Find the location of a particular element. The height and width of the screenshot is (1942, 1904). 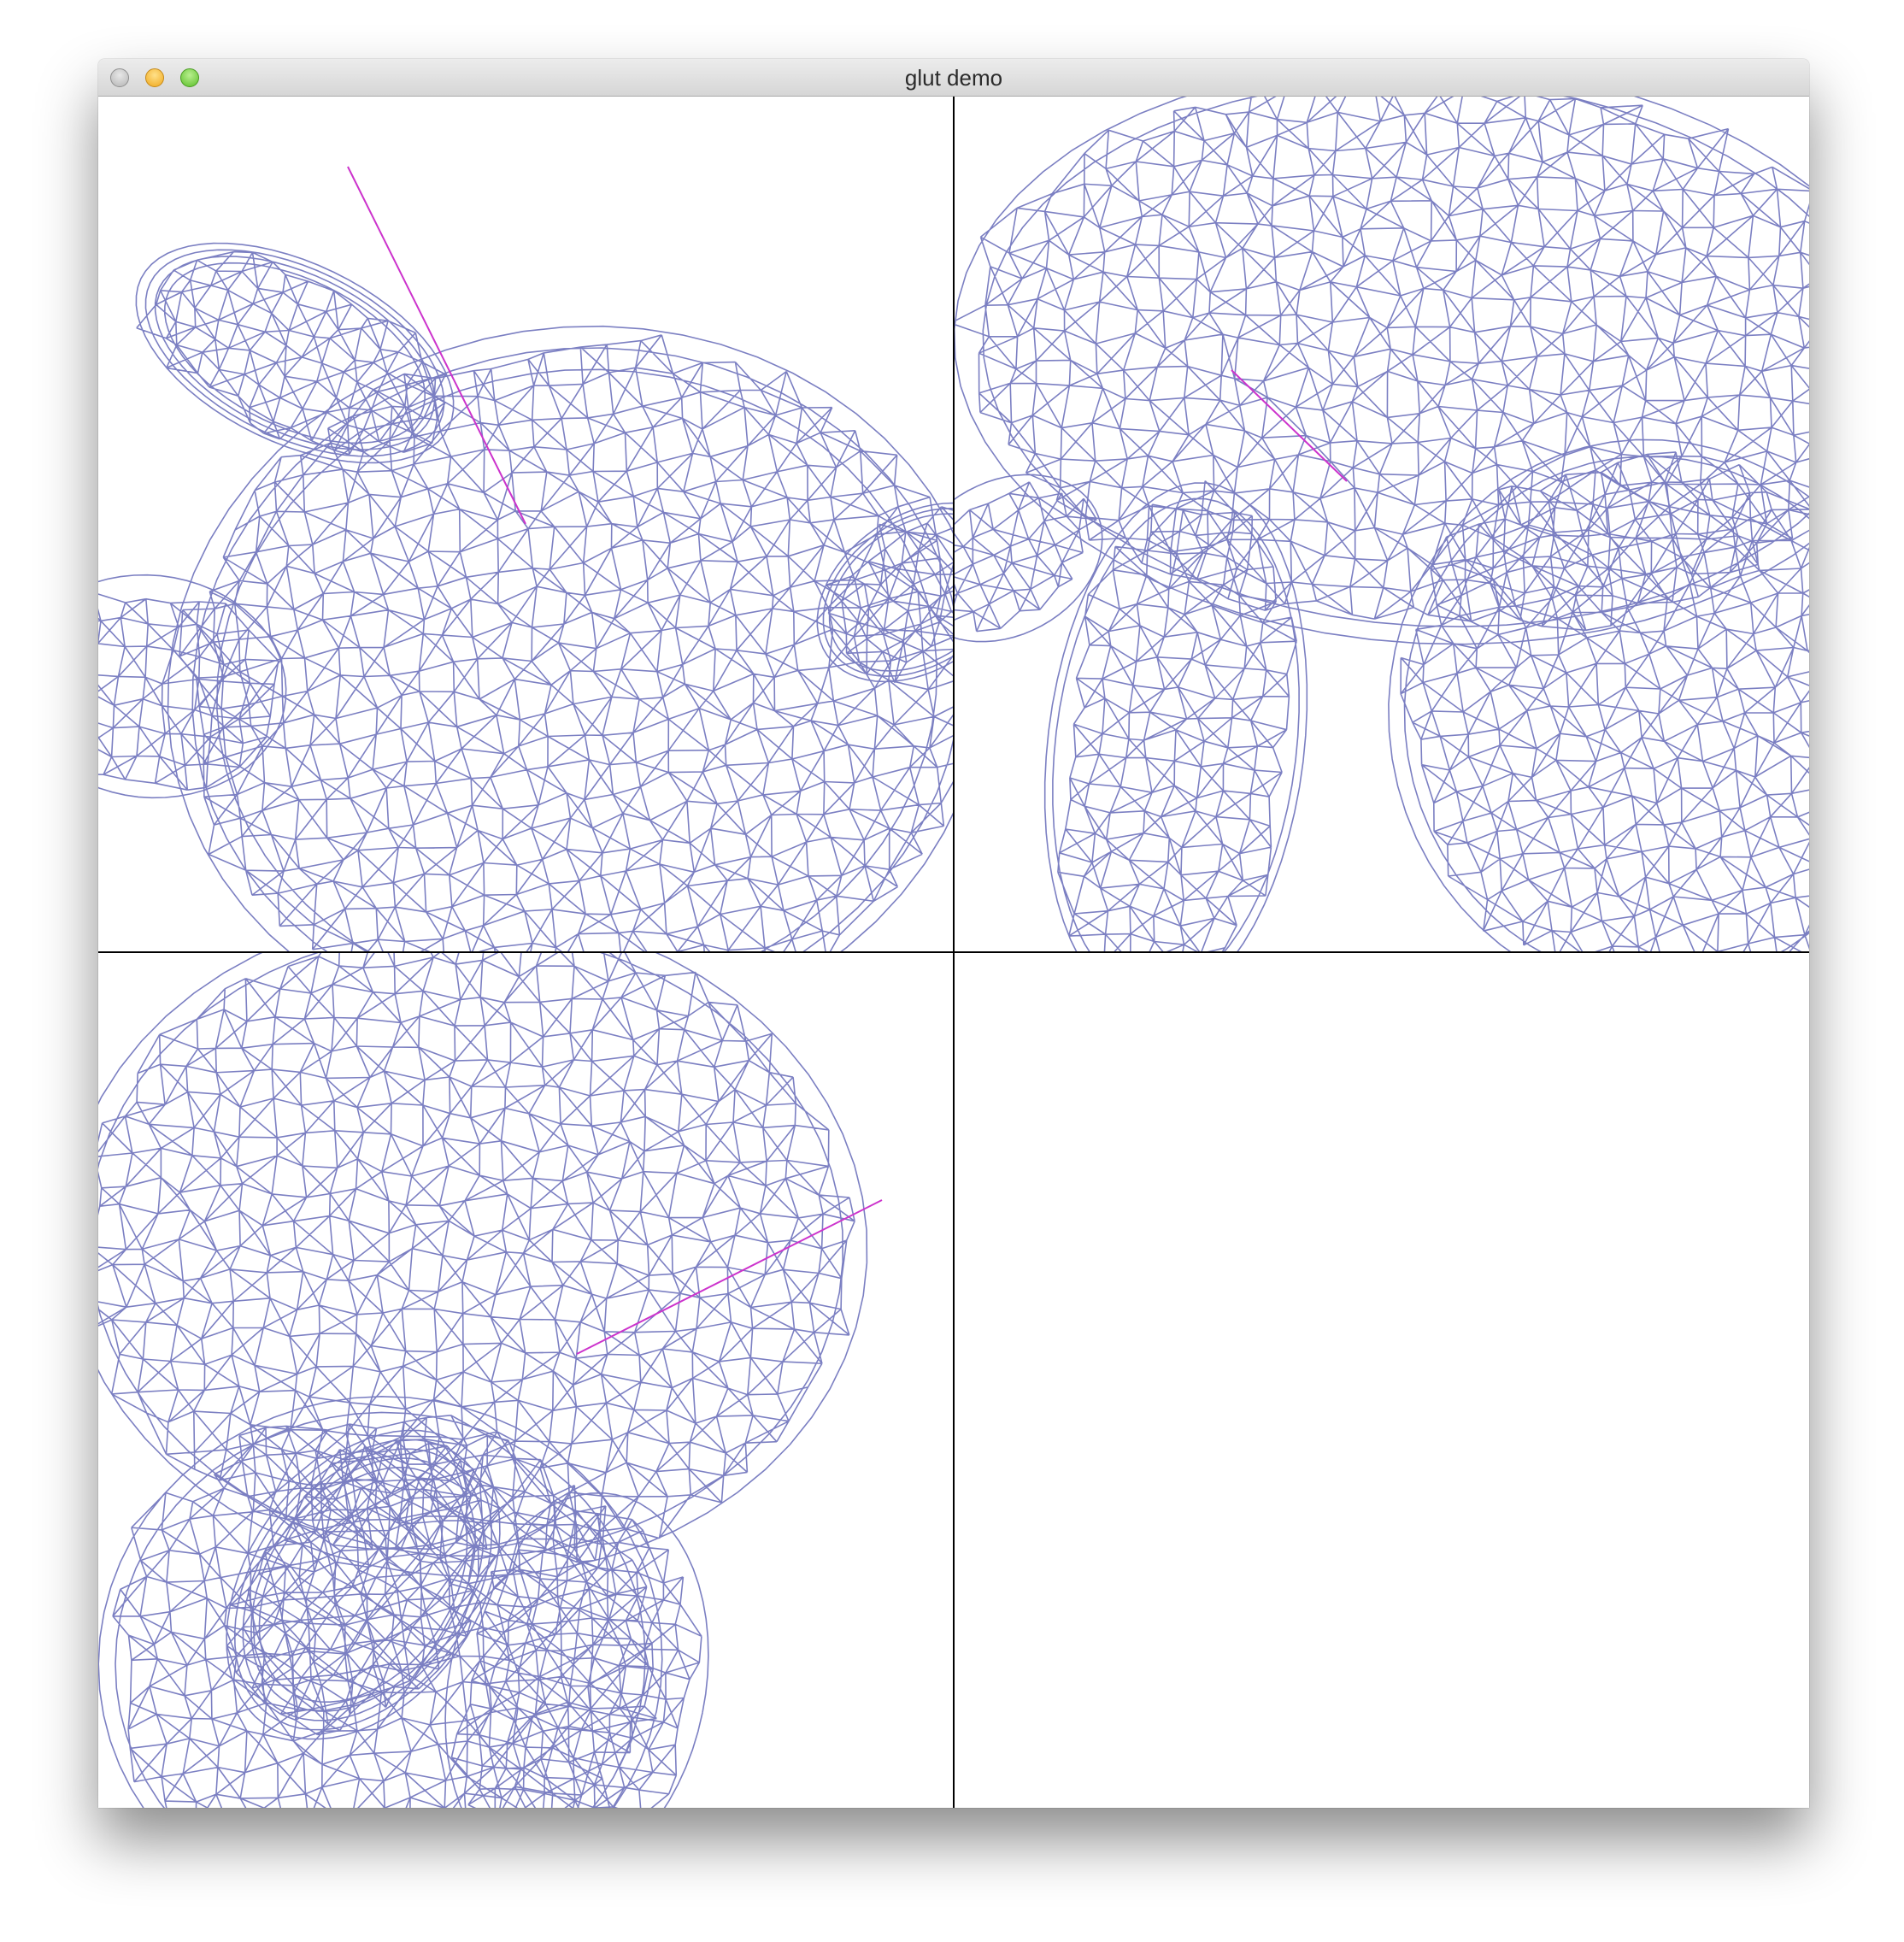

mesh-ear-lower is located at coordinates (363, 1584).